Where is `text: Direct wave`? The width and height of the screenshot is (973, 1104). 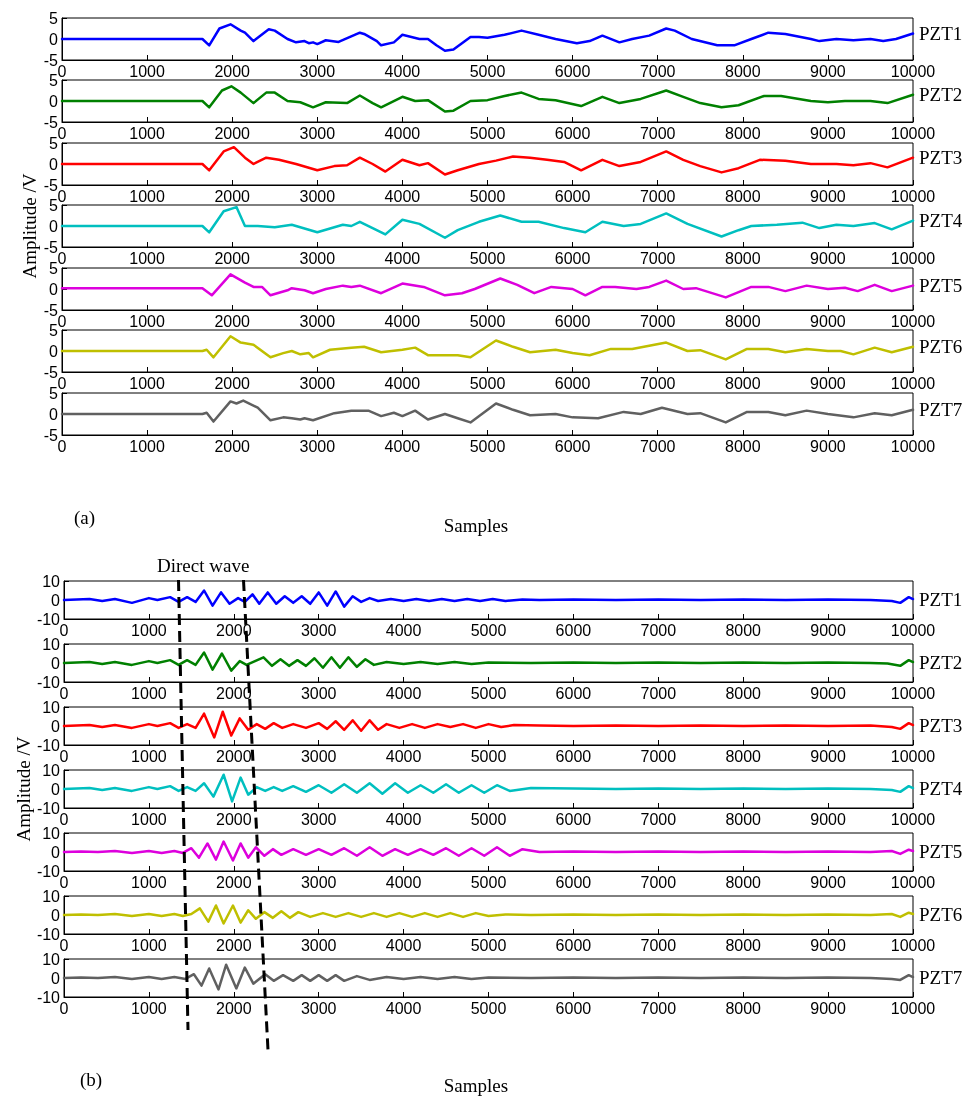
text: Direct wave is located at coordinates (203, 566).